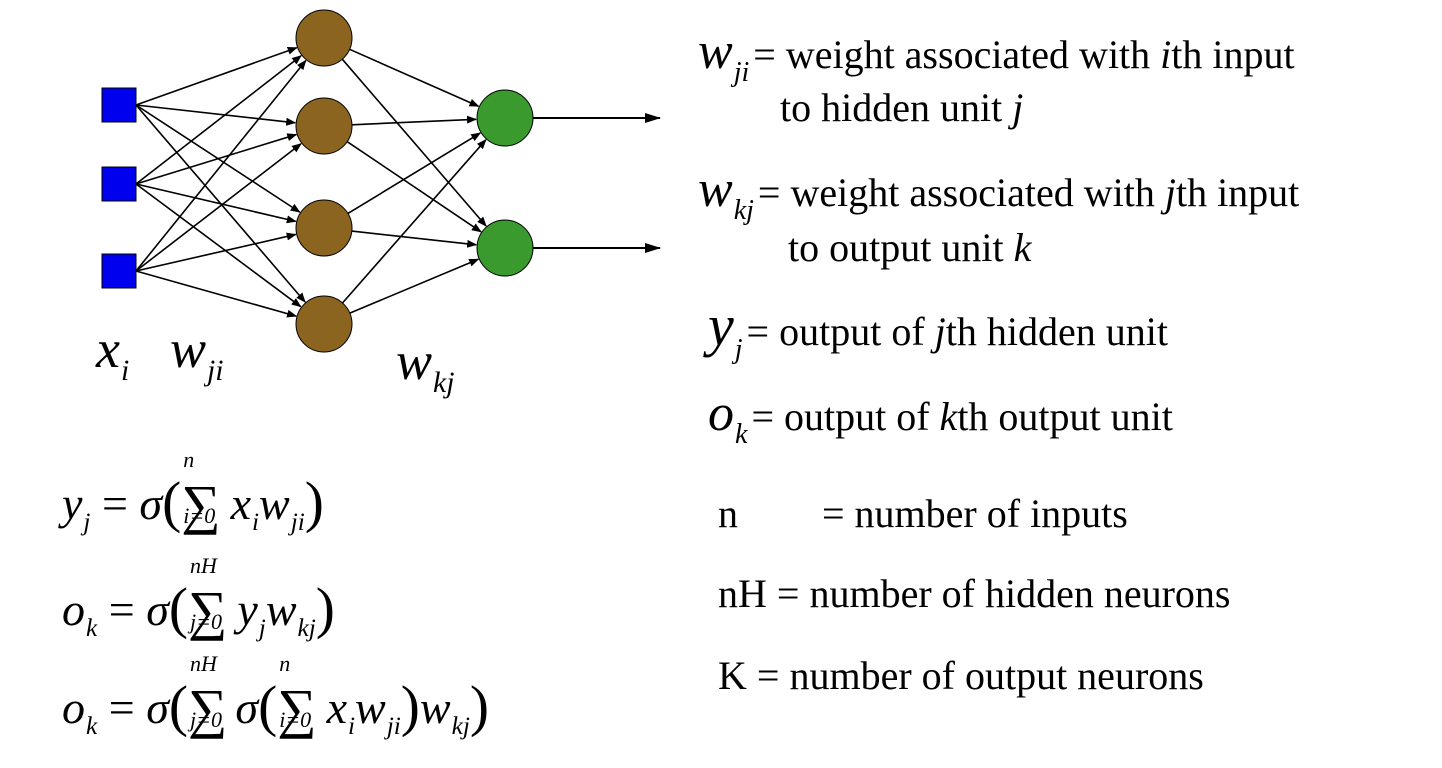  What do you see at coordinates (87, 522) in the screenshot?
I see `eq-lhs-sub: j` at bounding box center [87, 522].